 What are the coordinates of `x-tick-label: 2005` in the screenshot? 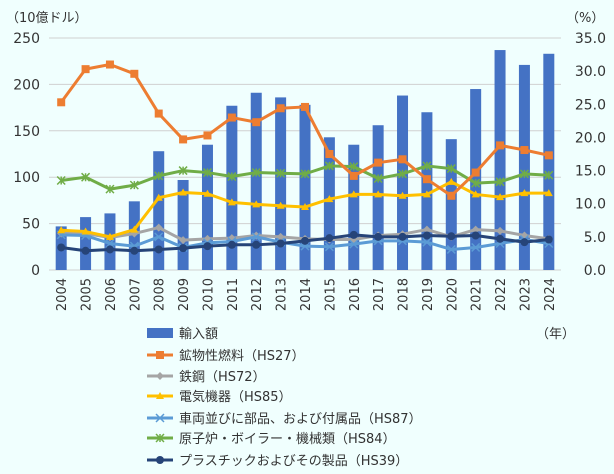 It's located at (87, 294).